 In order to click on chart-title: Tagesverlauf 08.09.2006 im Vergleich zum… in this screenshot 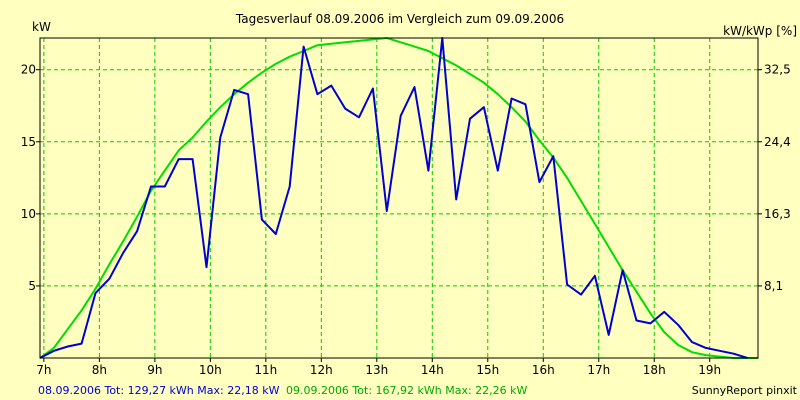, I will do `click(399, 19)`.